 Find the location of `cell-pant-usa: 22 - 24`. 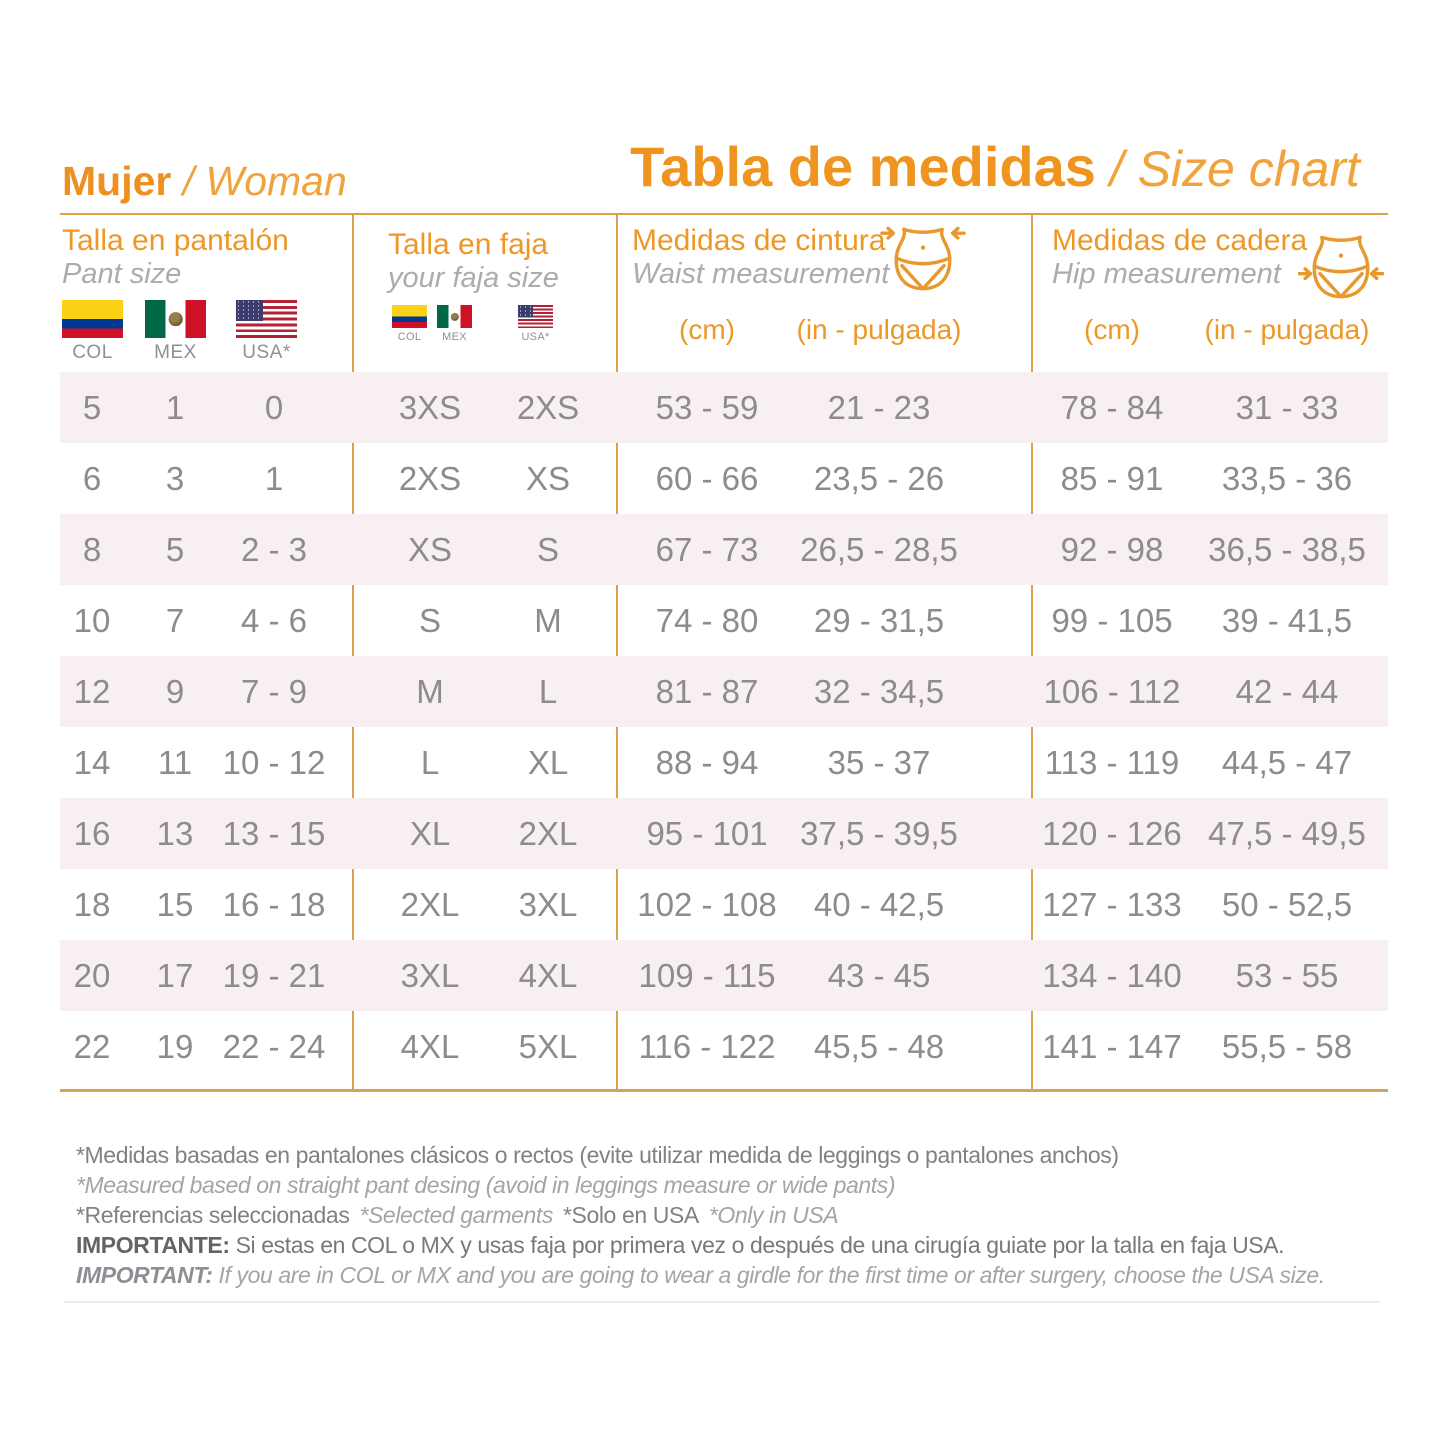

cell-pant-usa: 22 - 24 is located at coordinates (274, 1046).